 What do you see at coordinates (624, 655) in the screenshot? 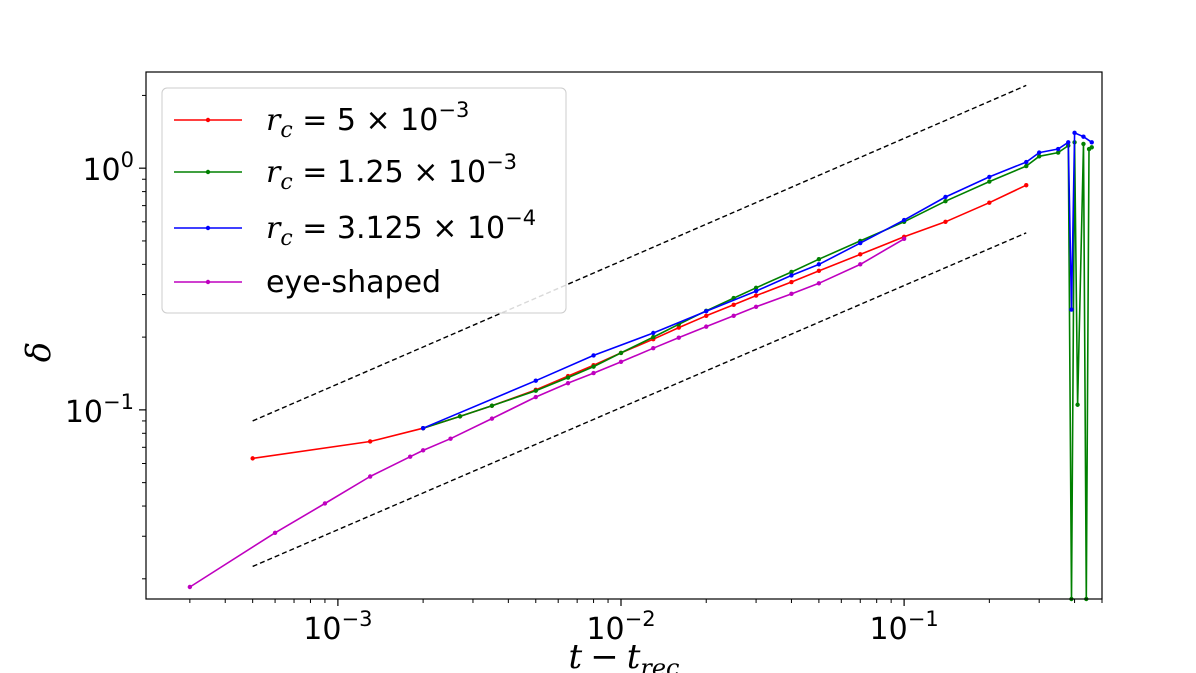
I see `x-axis-label: t − trec` at bounding box center [624, 655].